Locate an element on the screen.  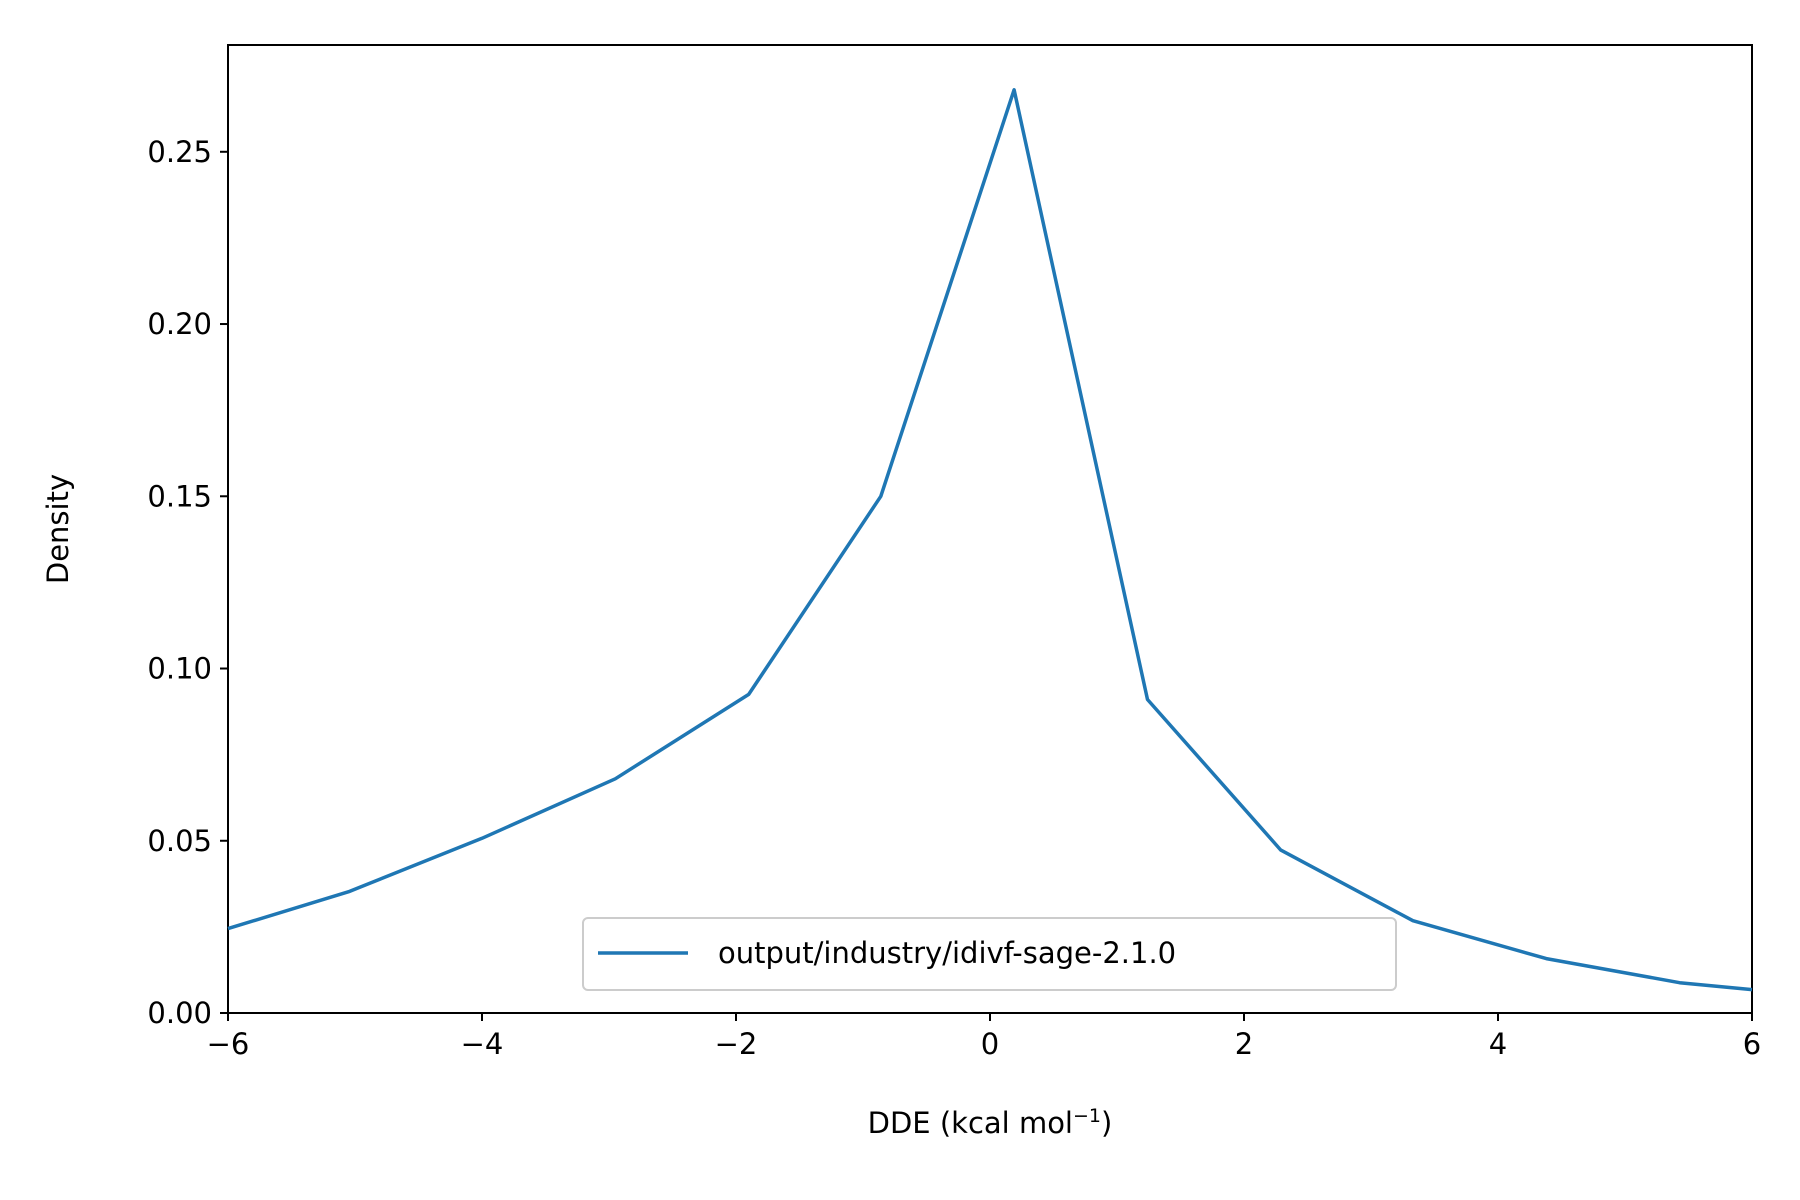
x-axis-ticks: −6 −4 −2 0 2 4 6 is located at coordinates (984, 1037).